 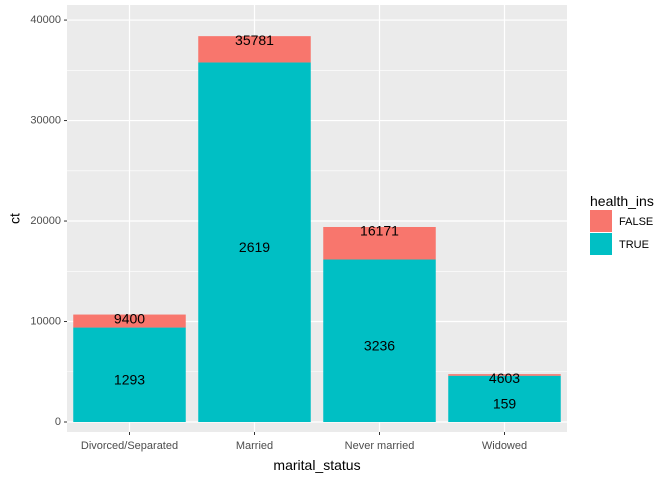 I want to click on x-tick-label: Divorced/Separated, so click(x=129, y=446).